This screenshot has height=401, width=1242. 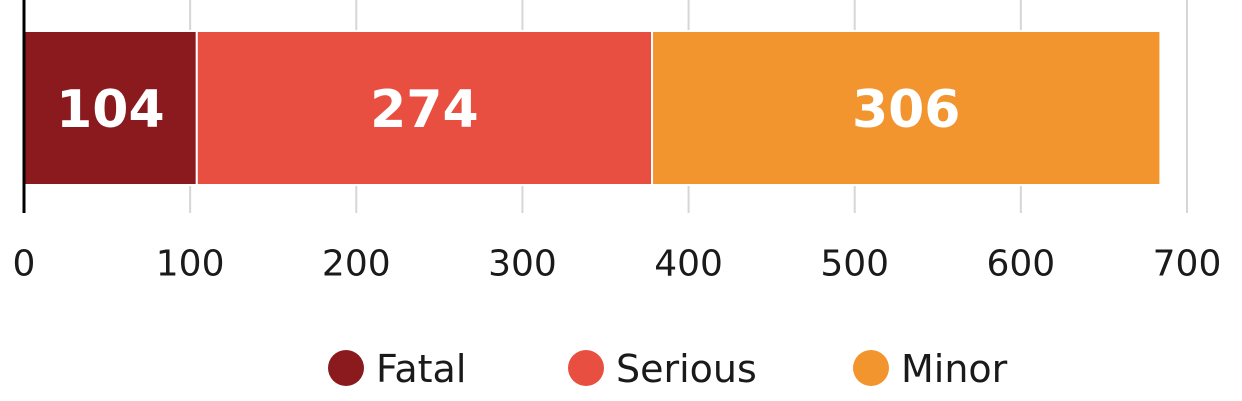 What do you see at coordinates (508, 110) in the screenshot?
I see `data-labels: 104 274 306` at bounding box center [508, 110].